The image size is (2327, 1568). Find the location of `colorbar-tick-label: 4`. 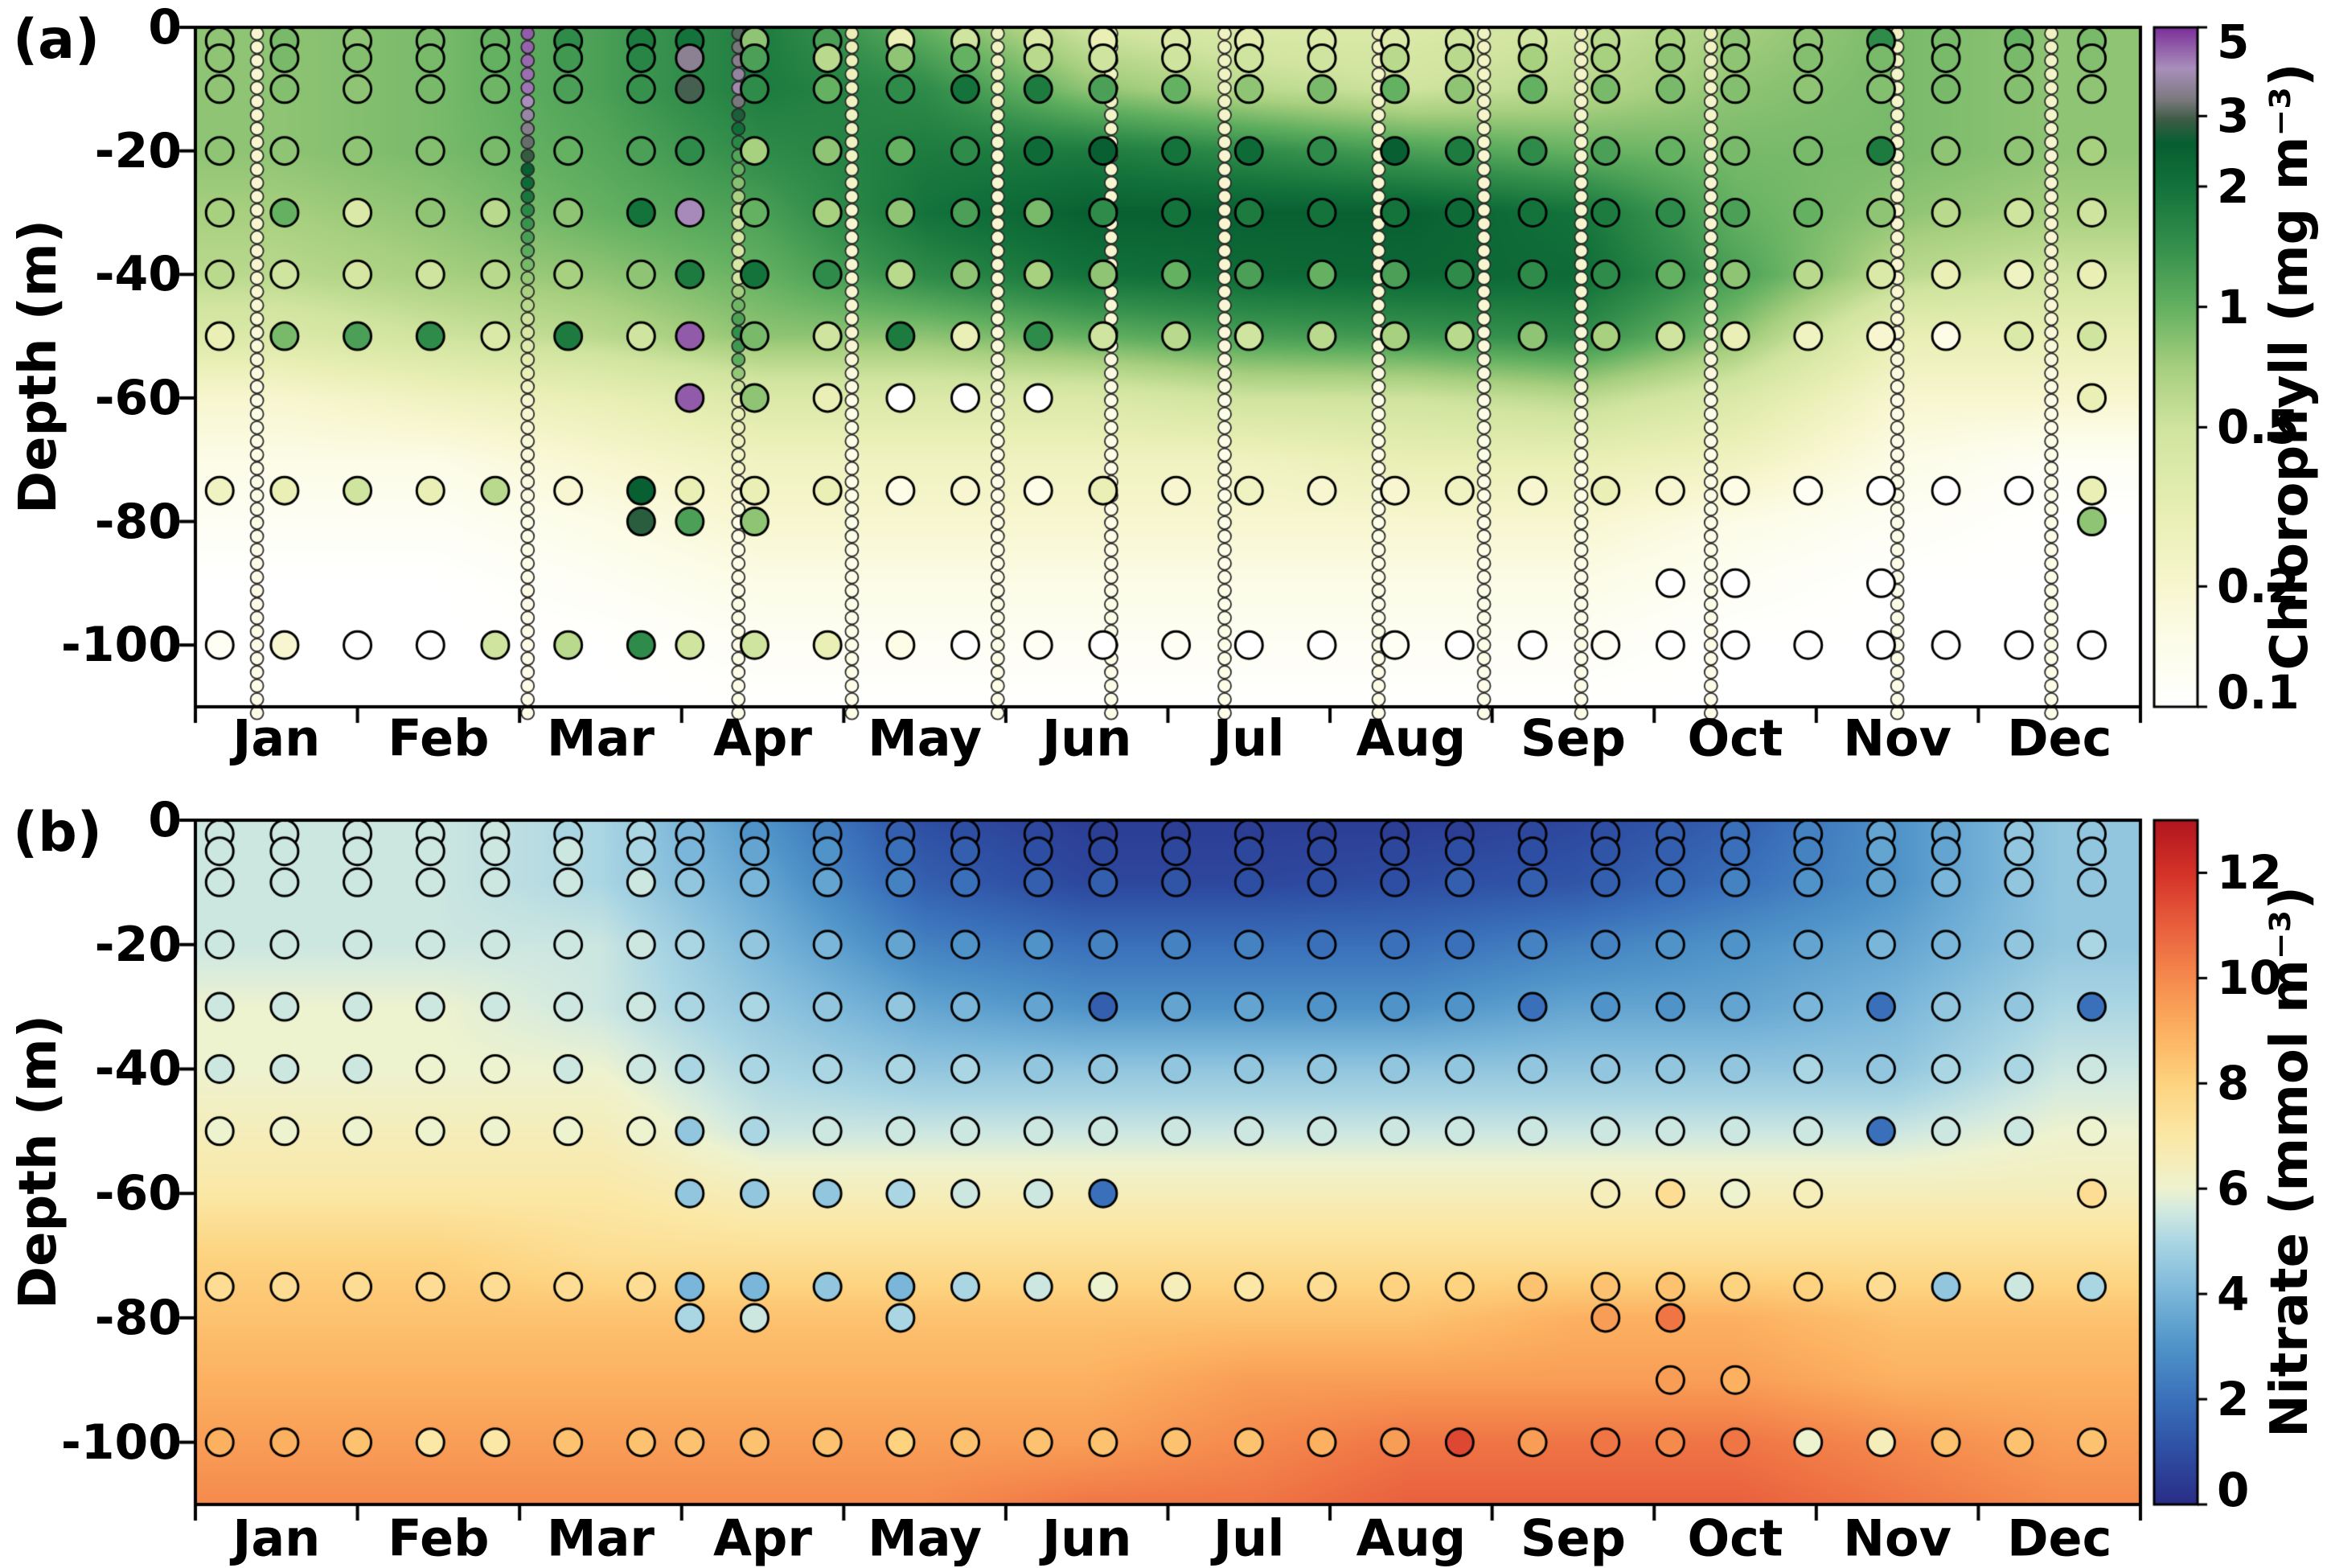

colorbar-tick-label: 4 is located at coordinates (2233, 1294).